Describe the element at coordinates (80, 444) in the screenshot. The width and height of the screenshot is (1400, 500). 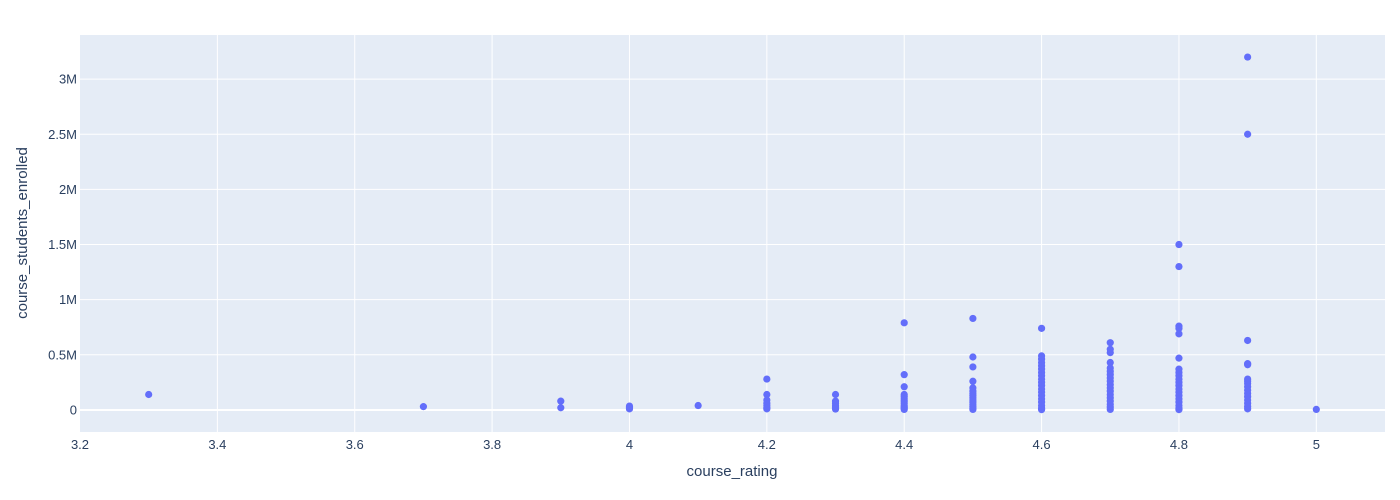
I see `x-tick-label-0: 3.2` at that location.